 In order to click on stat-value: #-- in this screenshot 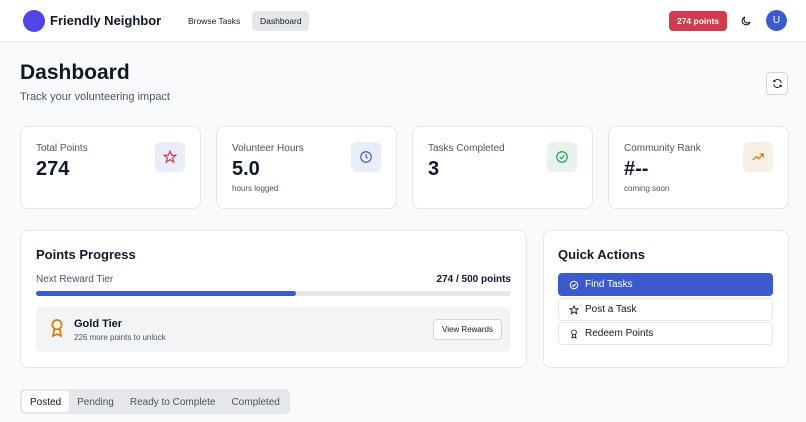, I will do `click(636, 169)`.